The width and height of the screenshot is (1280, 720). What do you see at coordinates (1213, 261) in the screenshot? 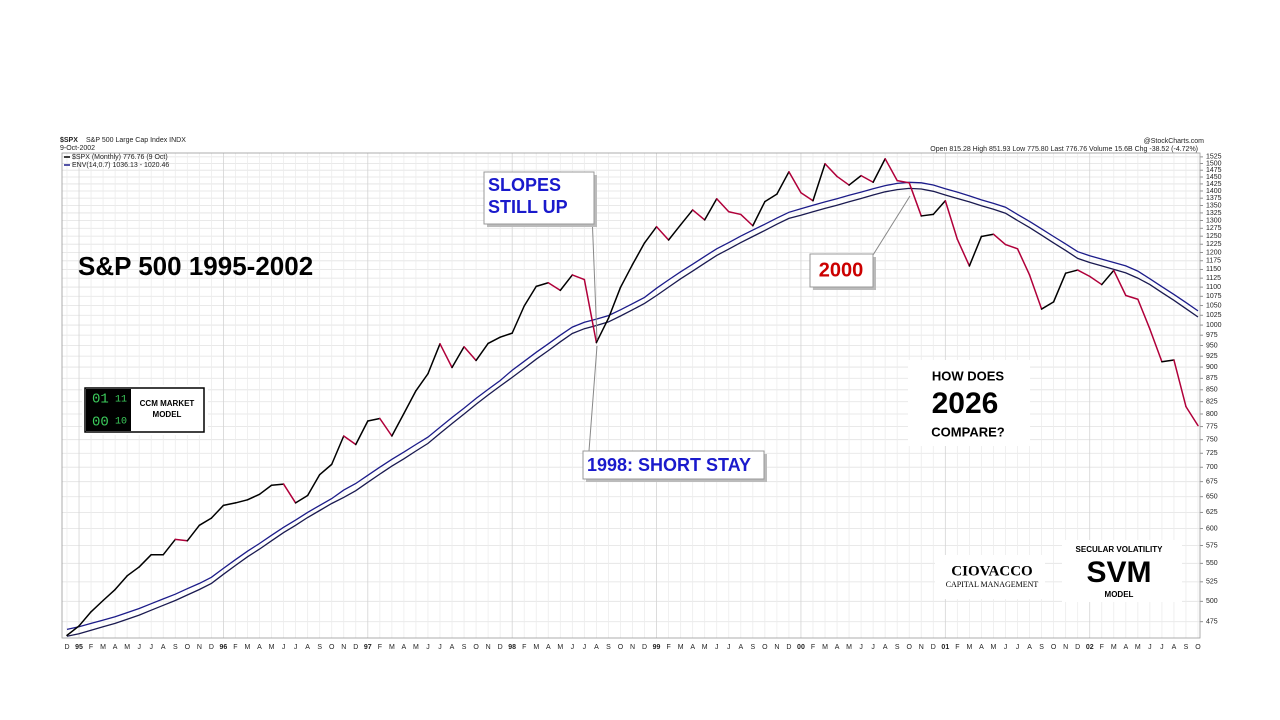
I see `y-tick-label: 1175` at bounding box center [1213, 261].